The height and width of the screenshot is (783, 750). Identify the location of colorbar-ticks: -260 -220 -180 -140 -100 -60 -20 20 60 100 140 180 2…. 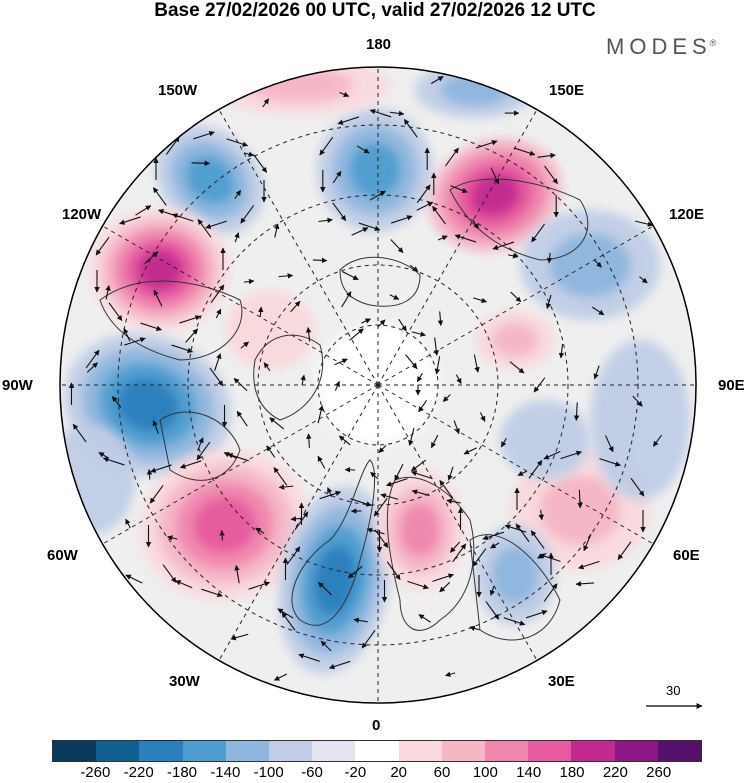
(375, 773).